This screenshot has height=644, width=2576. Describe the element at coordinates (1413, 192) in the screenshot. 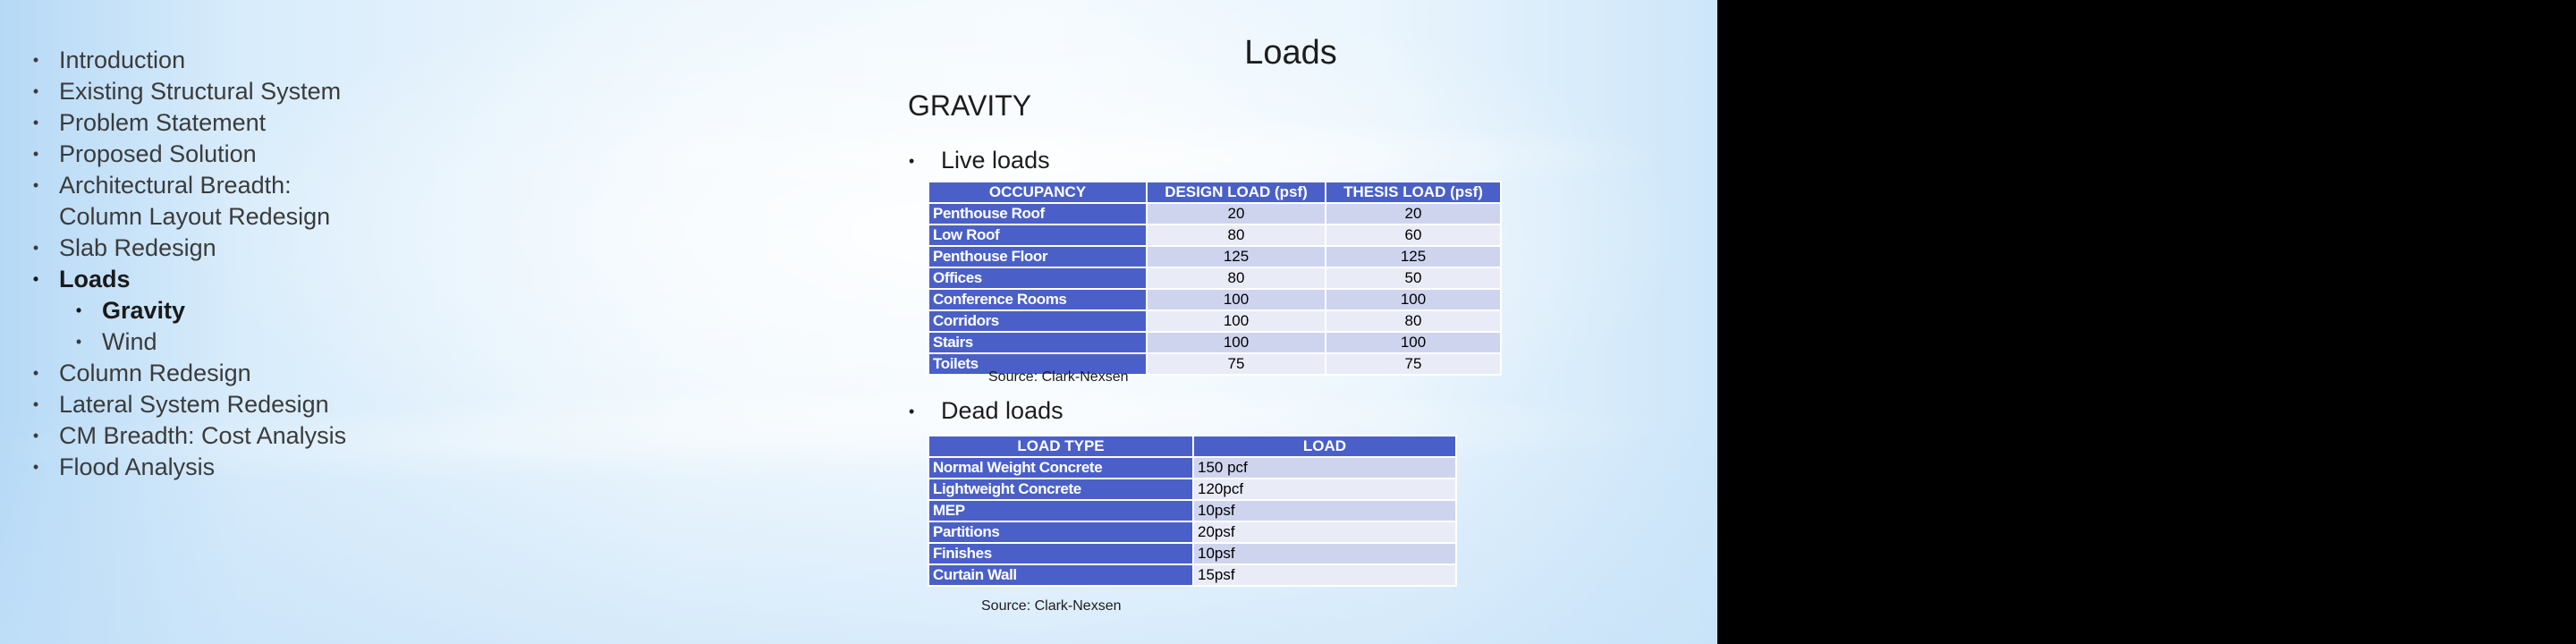

I see `column-header-thesis-load: THESIS LOAD (psf)` at that location.